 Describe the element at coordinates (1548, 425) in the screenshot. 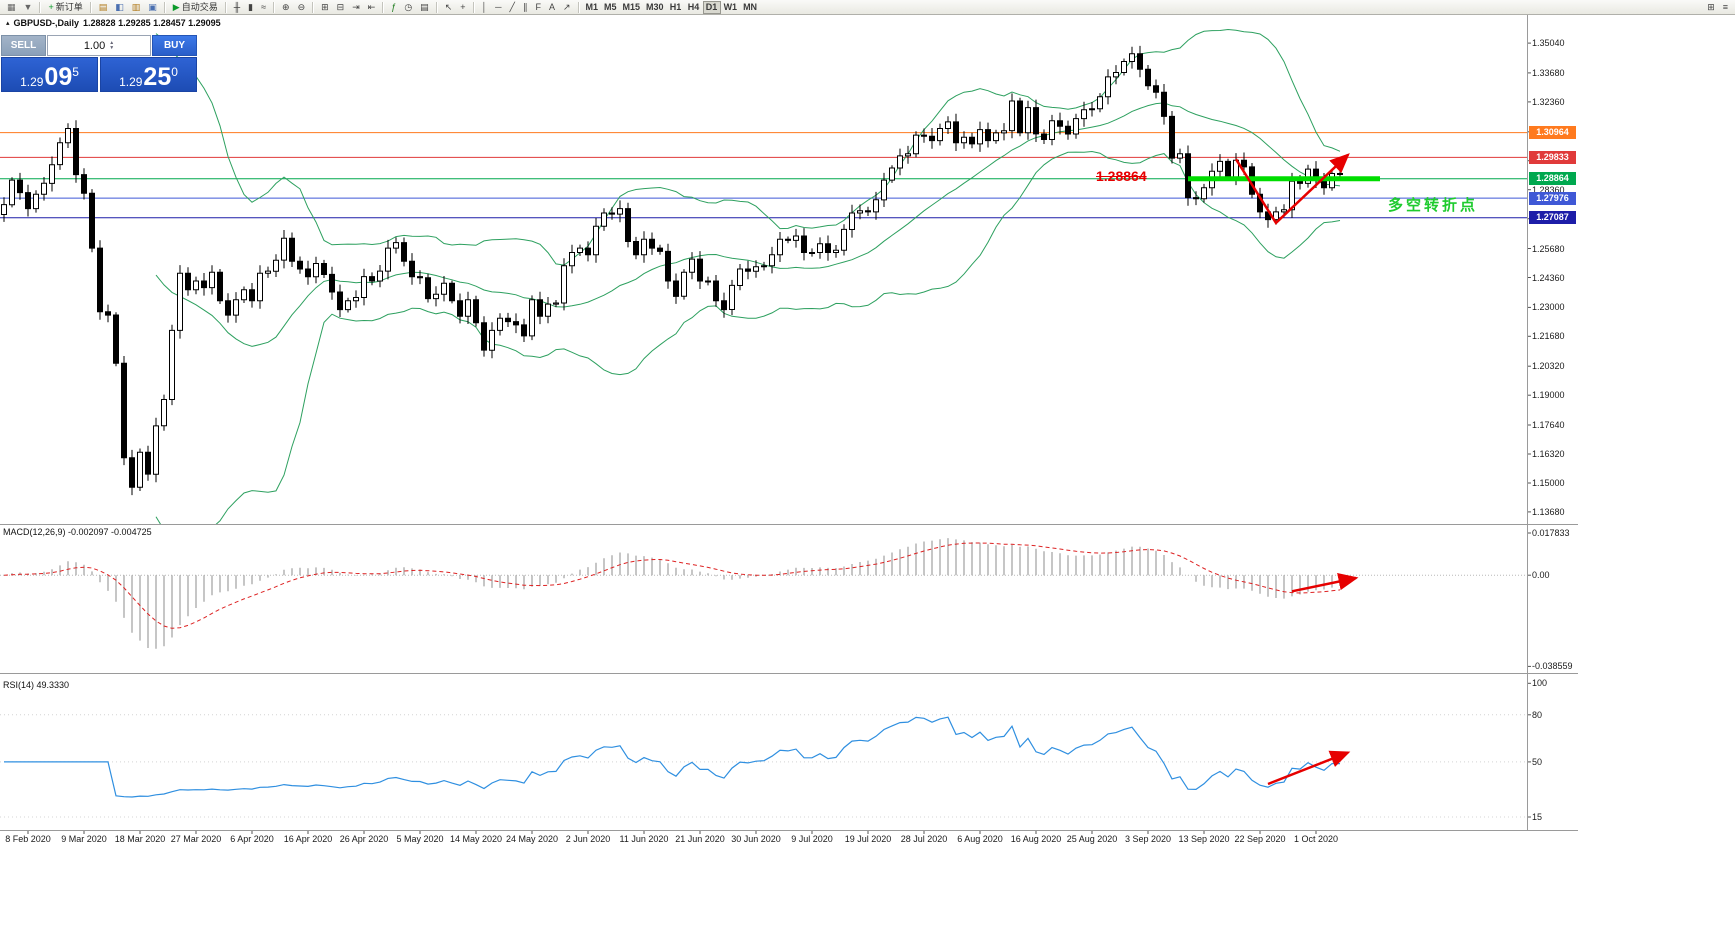

I see `price-tick-label: 1.17640` at that location.